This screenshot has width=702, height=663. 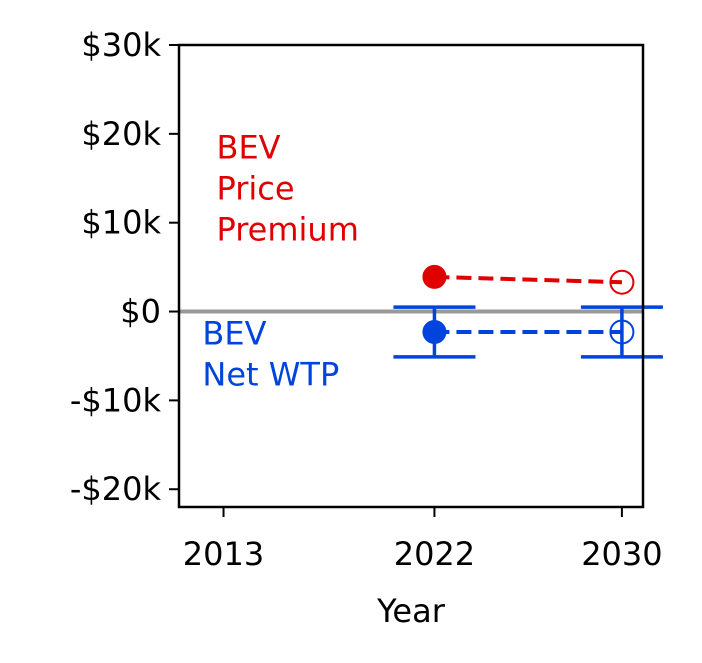 I want to click on x-tick-label: 2022, so click(x=434, y=554).